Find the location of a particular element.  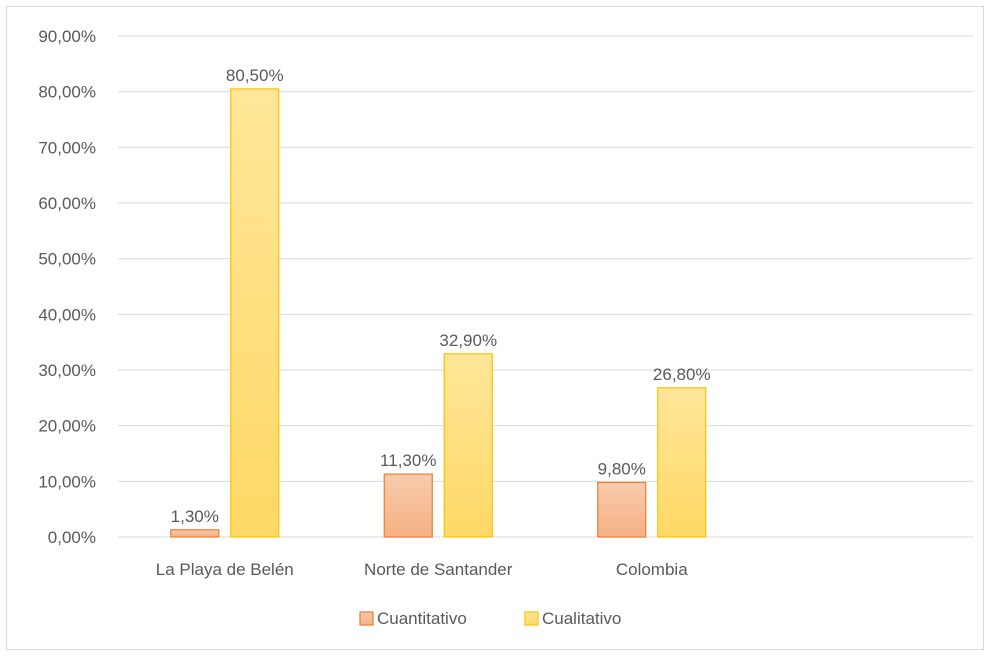

data-label: 9,80% is located at coordinates (622, 468).